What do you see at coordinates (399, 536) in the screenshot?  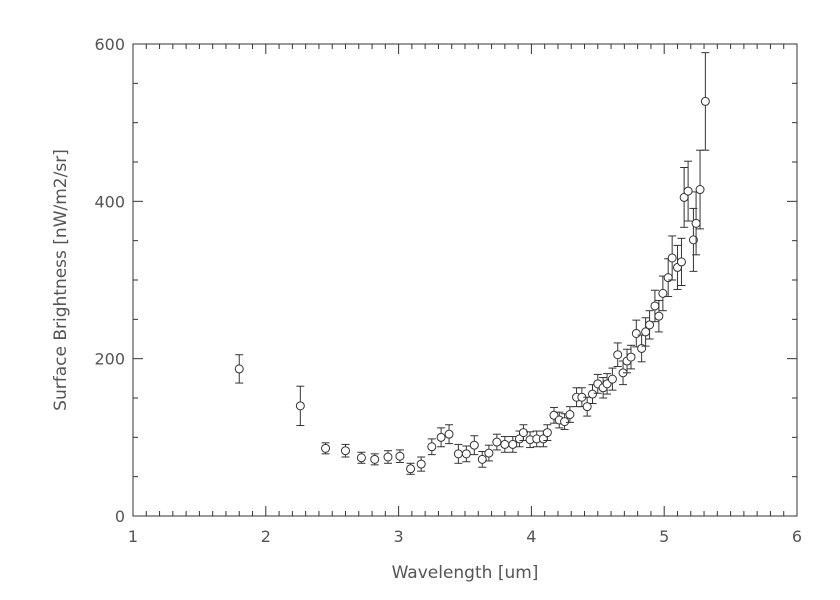 I see `x-tick-label: 3` at bounding box center [399, 536].